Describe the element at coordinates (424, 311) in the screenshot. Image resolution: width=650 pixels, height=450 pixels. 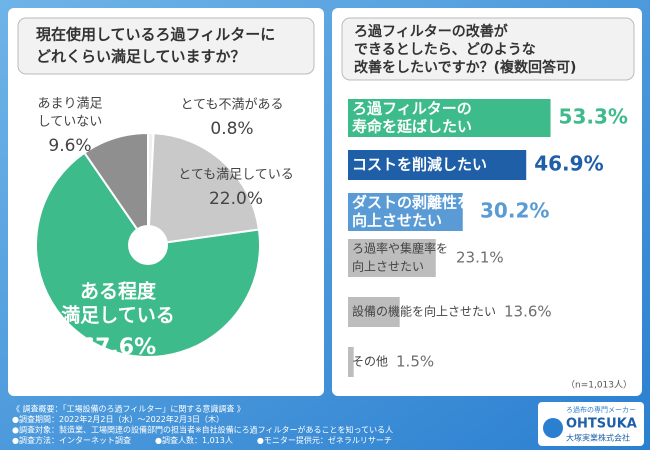
I see `bar-label: 設備の機能を向上させたい` at that location.